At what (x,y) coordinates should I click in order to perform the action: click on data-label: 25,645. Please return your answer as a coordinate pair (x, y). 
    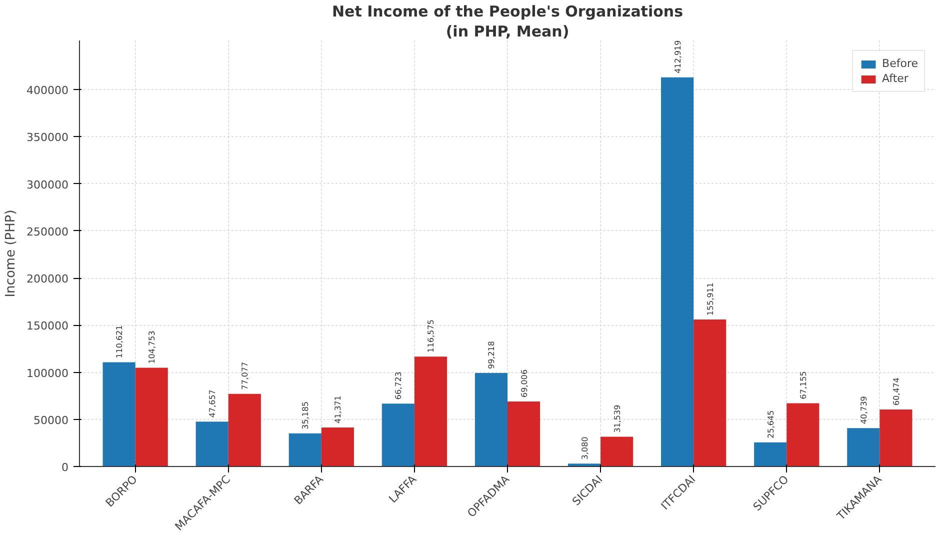
    Looking at the image, I should click on (771, 424).